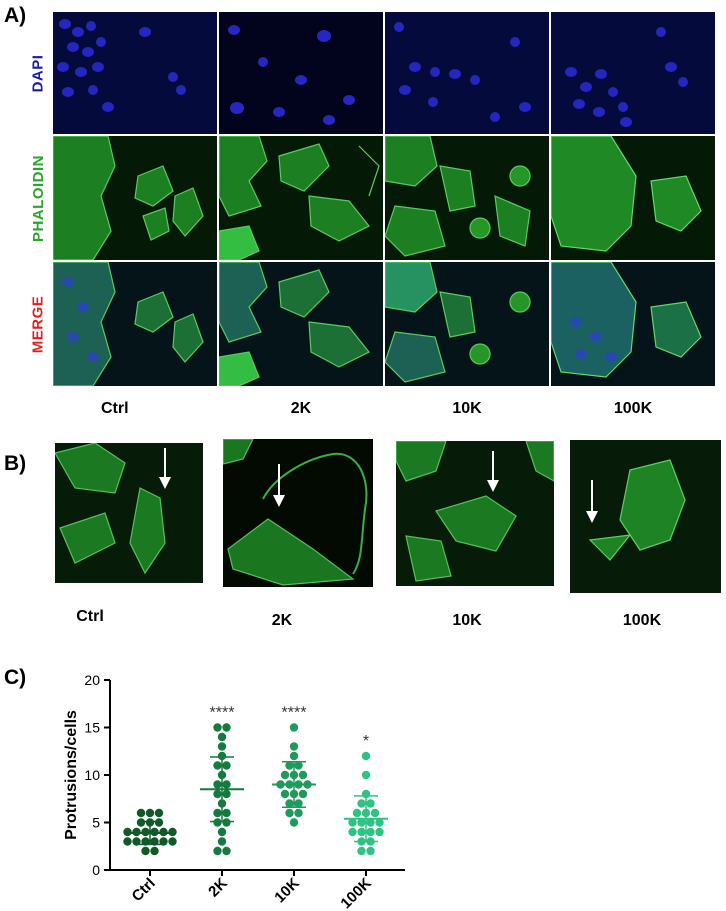 The height and width of the screenshot is (911, 726). What do you see at coordinates (92, 680) in the screenshot?
I see `y-tick-label: 20` at bounding box center [92, 680].